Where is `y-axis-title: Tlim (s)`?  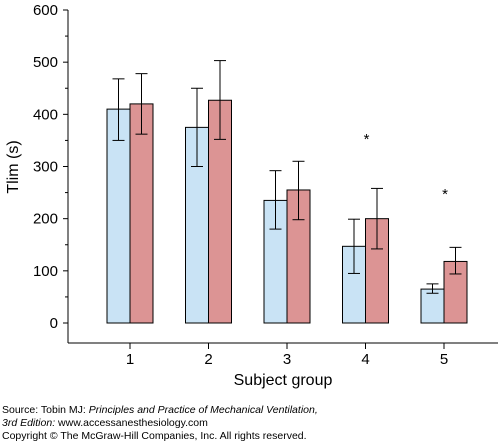
y-axis-title: Tlim (s) is located at coordinates (13, 166).